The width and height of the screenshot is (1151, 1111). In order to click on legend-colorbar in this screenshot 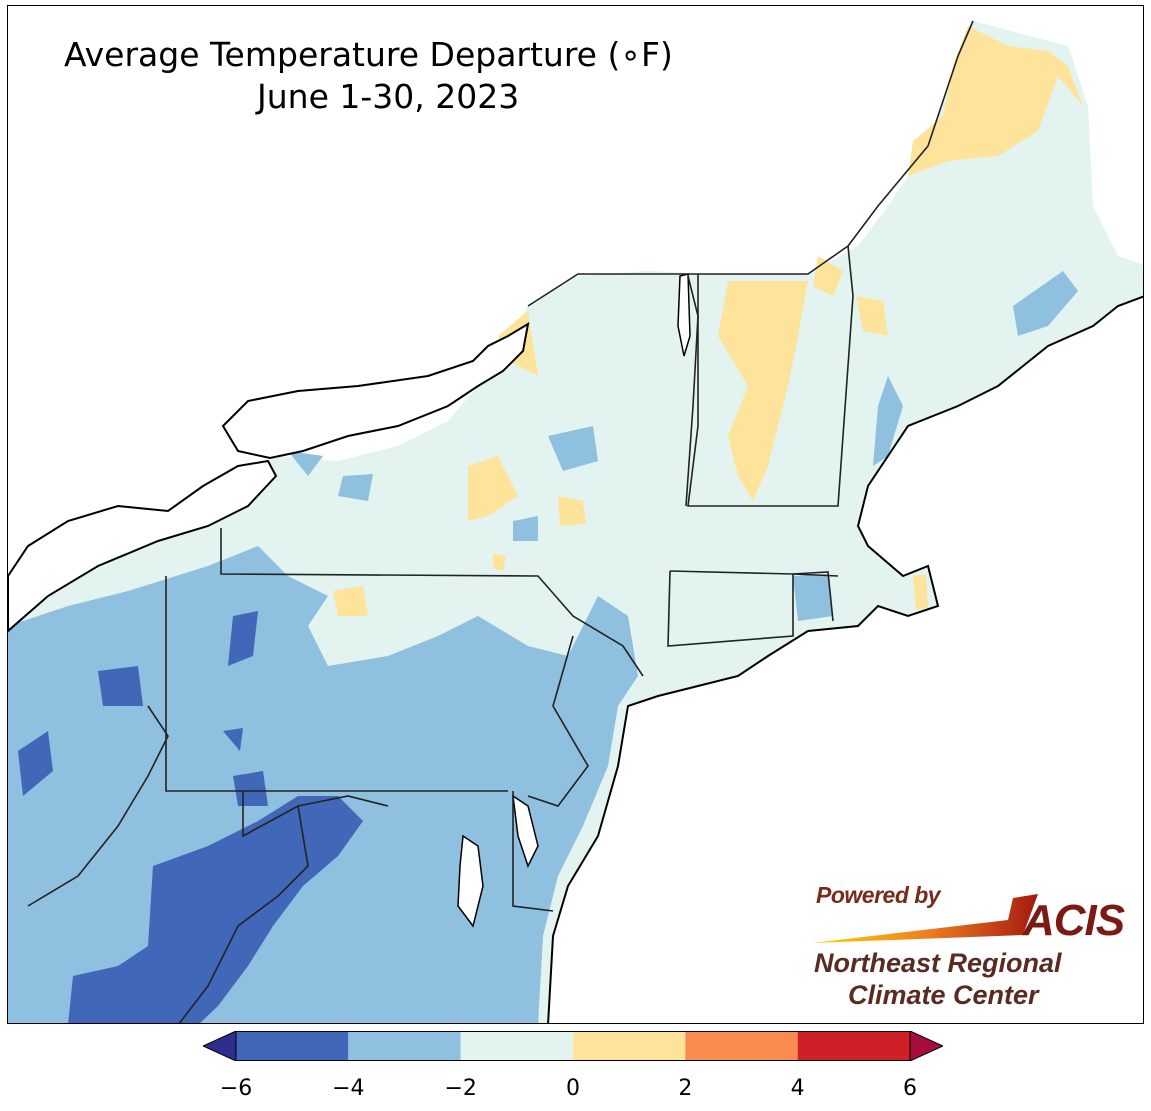, I will do `click(573, 1046)`.